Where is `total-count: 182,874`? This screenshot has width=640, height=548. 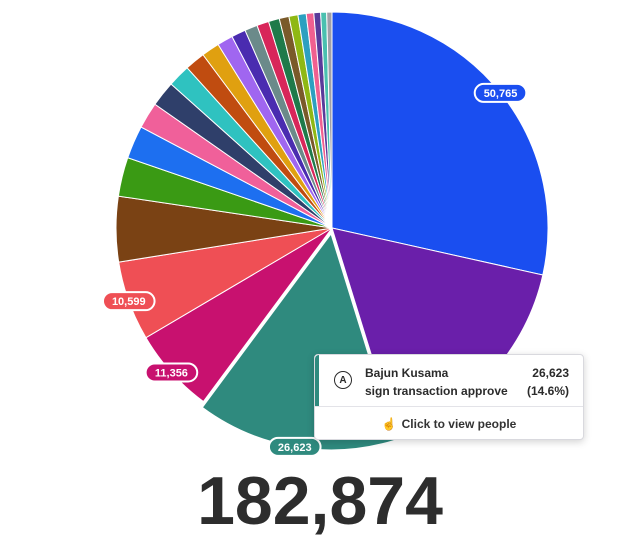
total-count: 182,874 is located at coordinates (320, 501).